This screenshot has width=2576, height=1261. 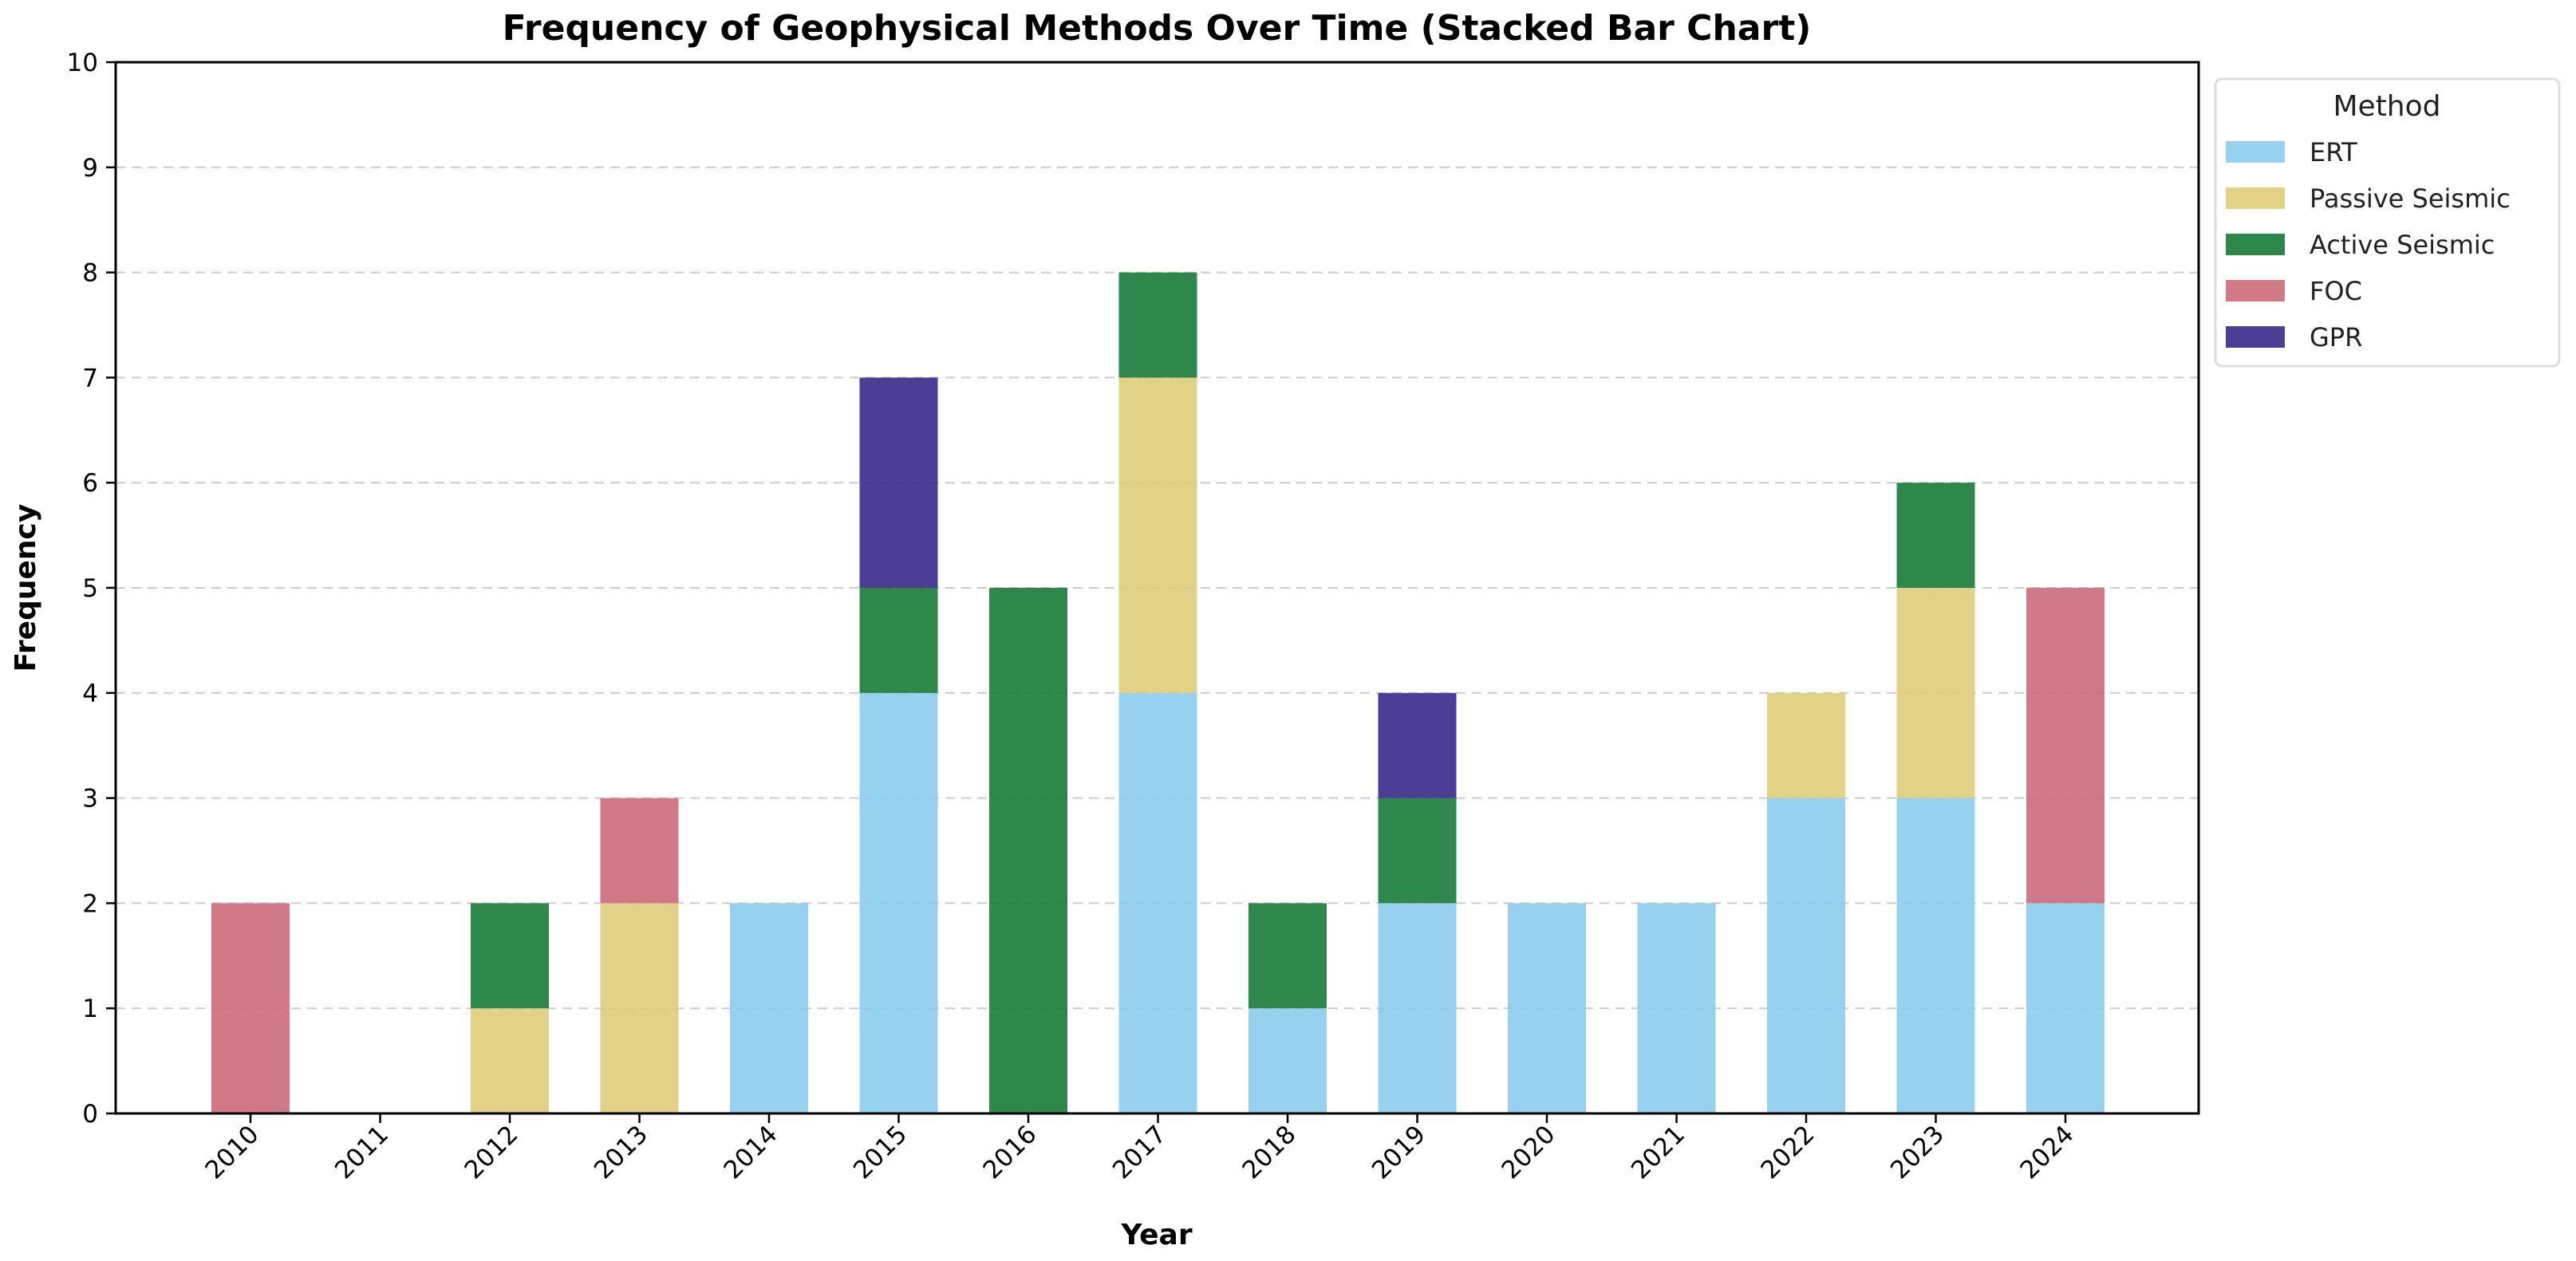 I want to click on x-tick-label: 2016, so click(x=1010, y=1152).